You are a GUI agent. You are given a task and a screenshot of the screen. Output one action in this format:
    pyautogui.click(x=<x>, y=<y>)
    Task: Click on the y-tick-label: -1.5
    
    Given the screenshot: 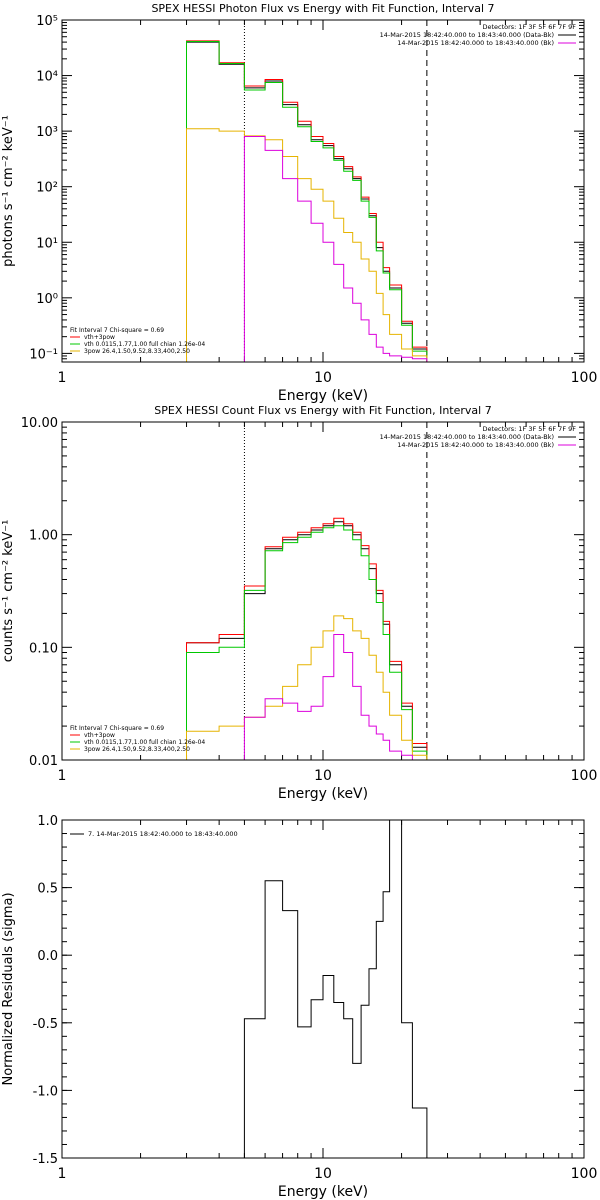 What is the action you would take?
    pyautogui.click(x=45, y=1159)
    